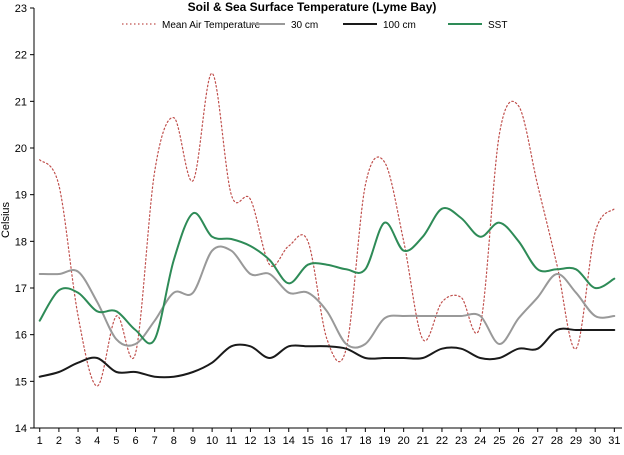  What do you see at coordinates (442, 441) in the screenshot?
I see `x-tick-label: 22` at bounding box center [442, 441].